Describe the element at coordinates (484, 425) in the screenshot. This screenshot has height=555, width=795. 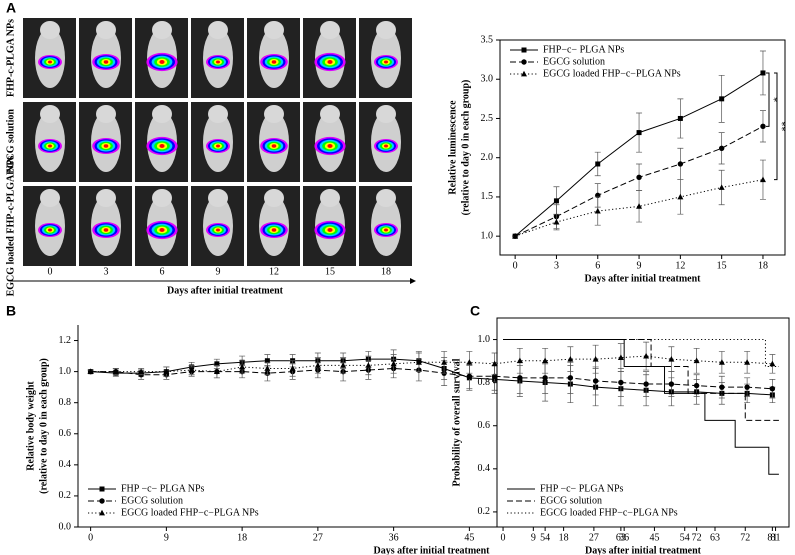
I see `y-tick-label: 0.6` at that location.